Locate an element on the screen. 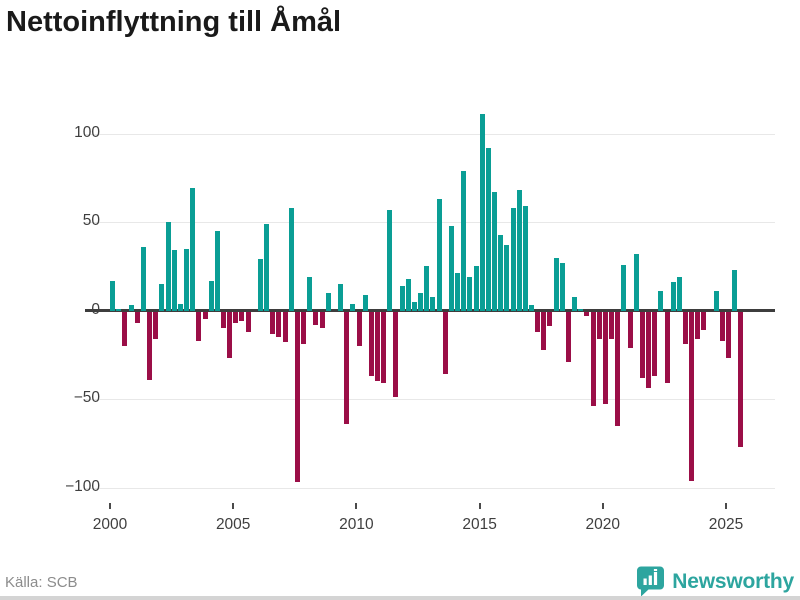 Image resolution: width=800 pixels, height=600 pixels. y-axis-label--50: −50 is located at coordinates (86, 398).